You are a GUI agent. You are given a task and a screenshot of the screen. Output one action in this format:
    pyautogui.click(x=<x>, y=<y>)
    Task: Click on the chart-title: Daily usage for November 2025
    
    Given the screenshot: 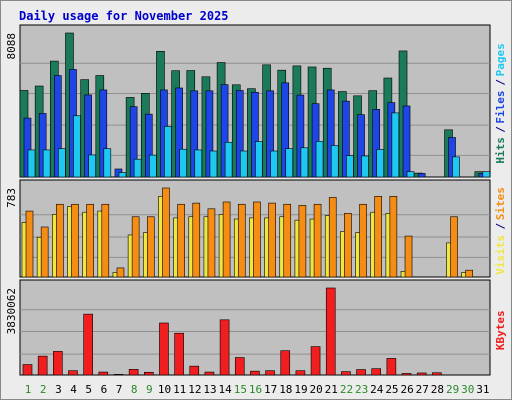 What is the action you would take?
    pyautogui.click(x=124, y=16)
    